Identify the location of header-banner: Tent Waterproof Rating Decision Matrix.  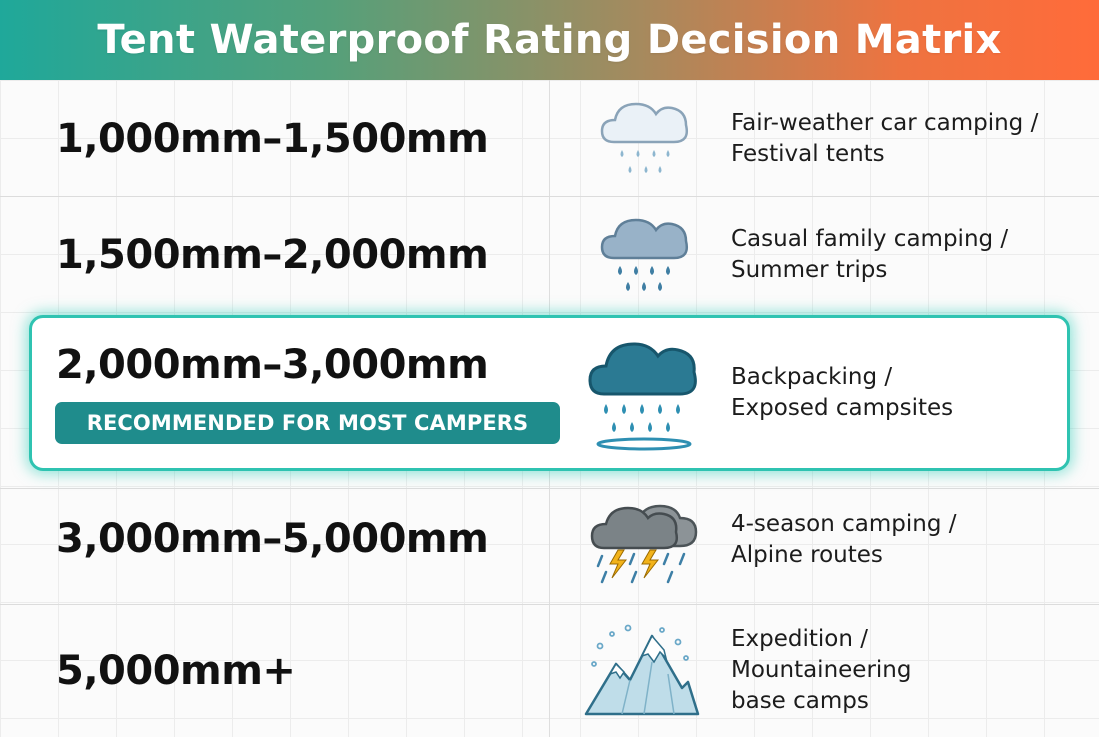
(549, 40).